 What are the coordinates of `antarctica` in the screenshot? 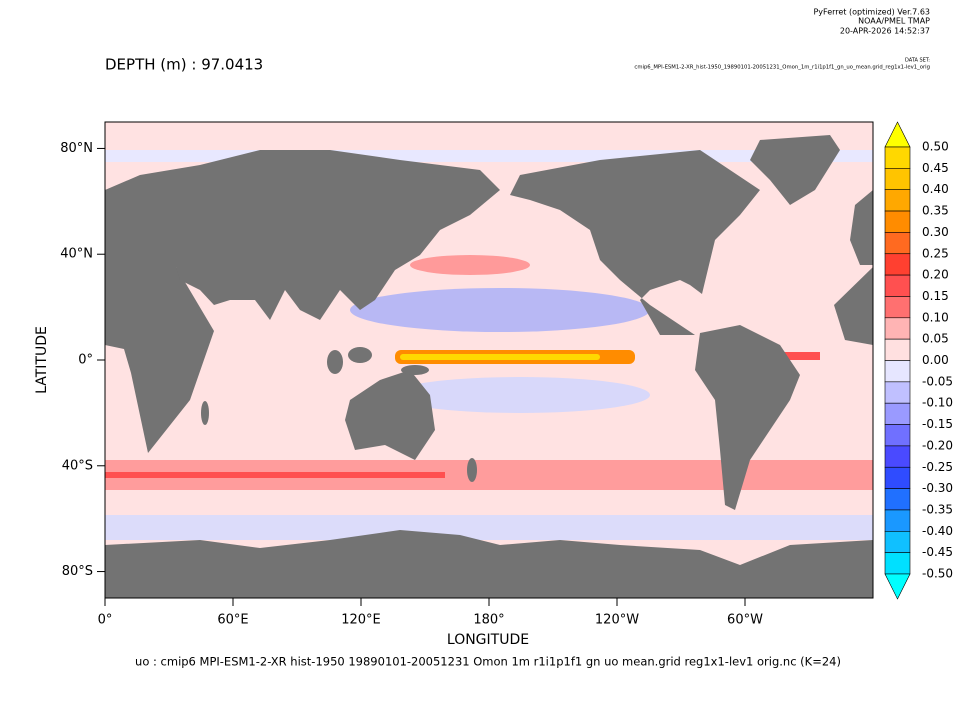 It's located at (489, 564).